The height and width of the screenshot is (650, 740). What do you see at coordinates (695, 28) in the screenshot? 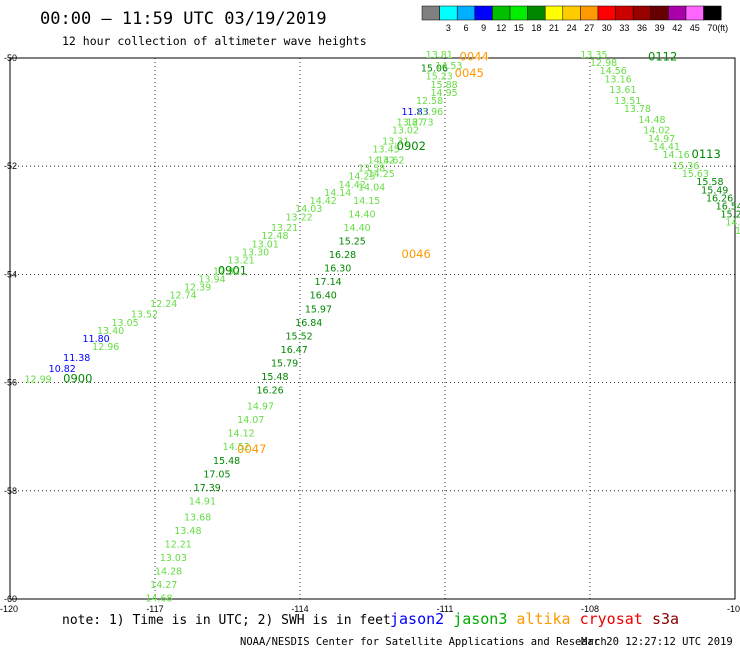
I see `legend-label: 45` at bounding box center [695, 28].